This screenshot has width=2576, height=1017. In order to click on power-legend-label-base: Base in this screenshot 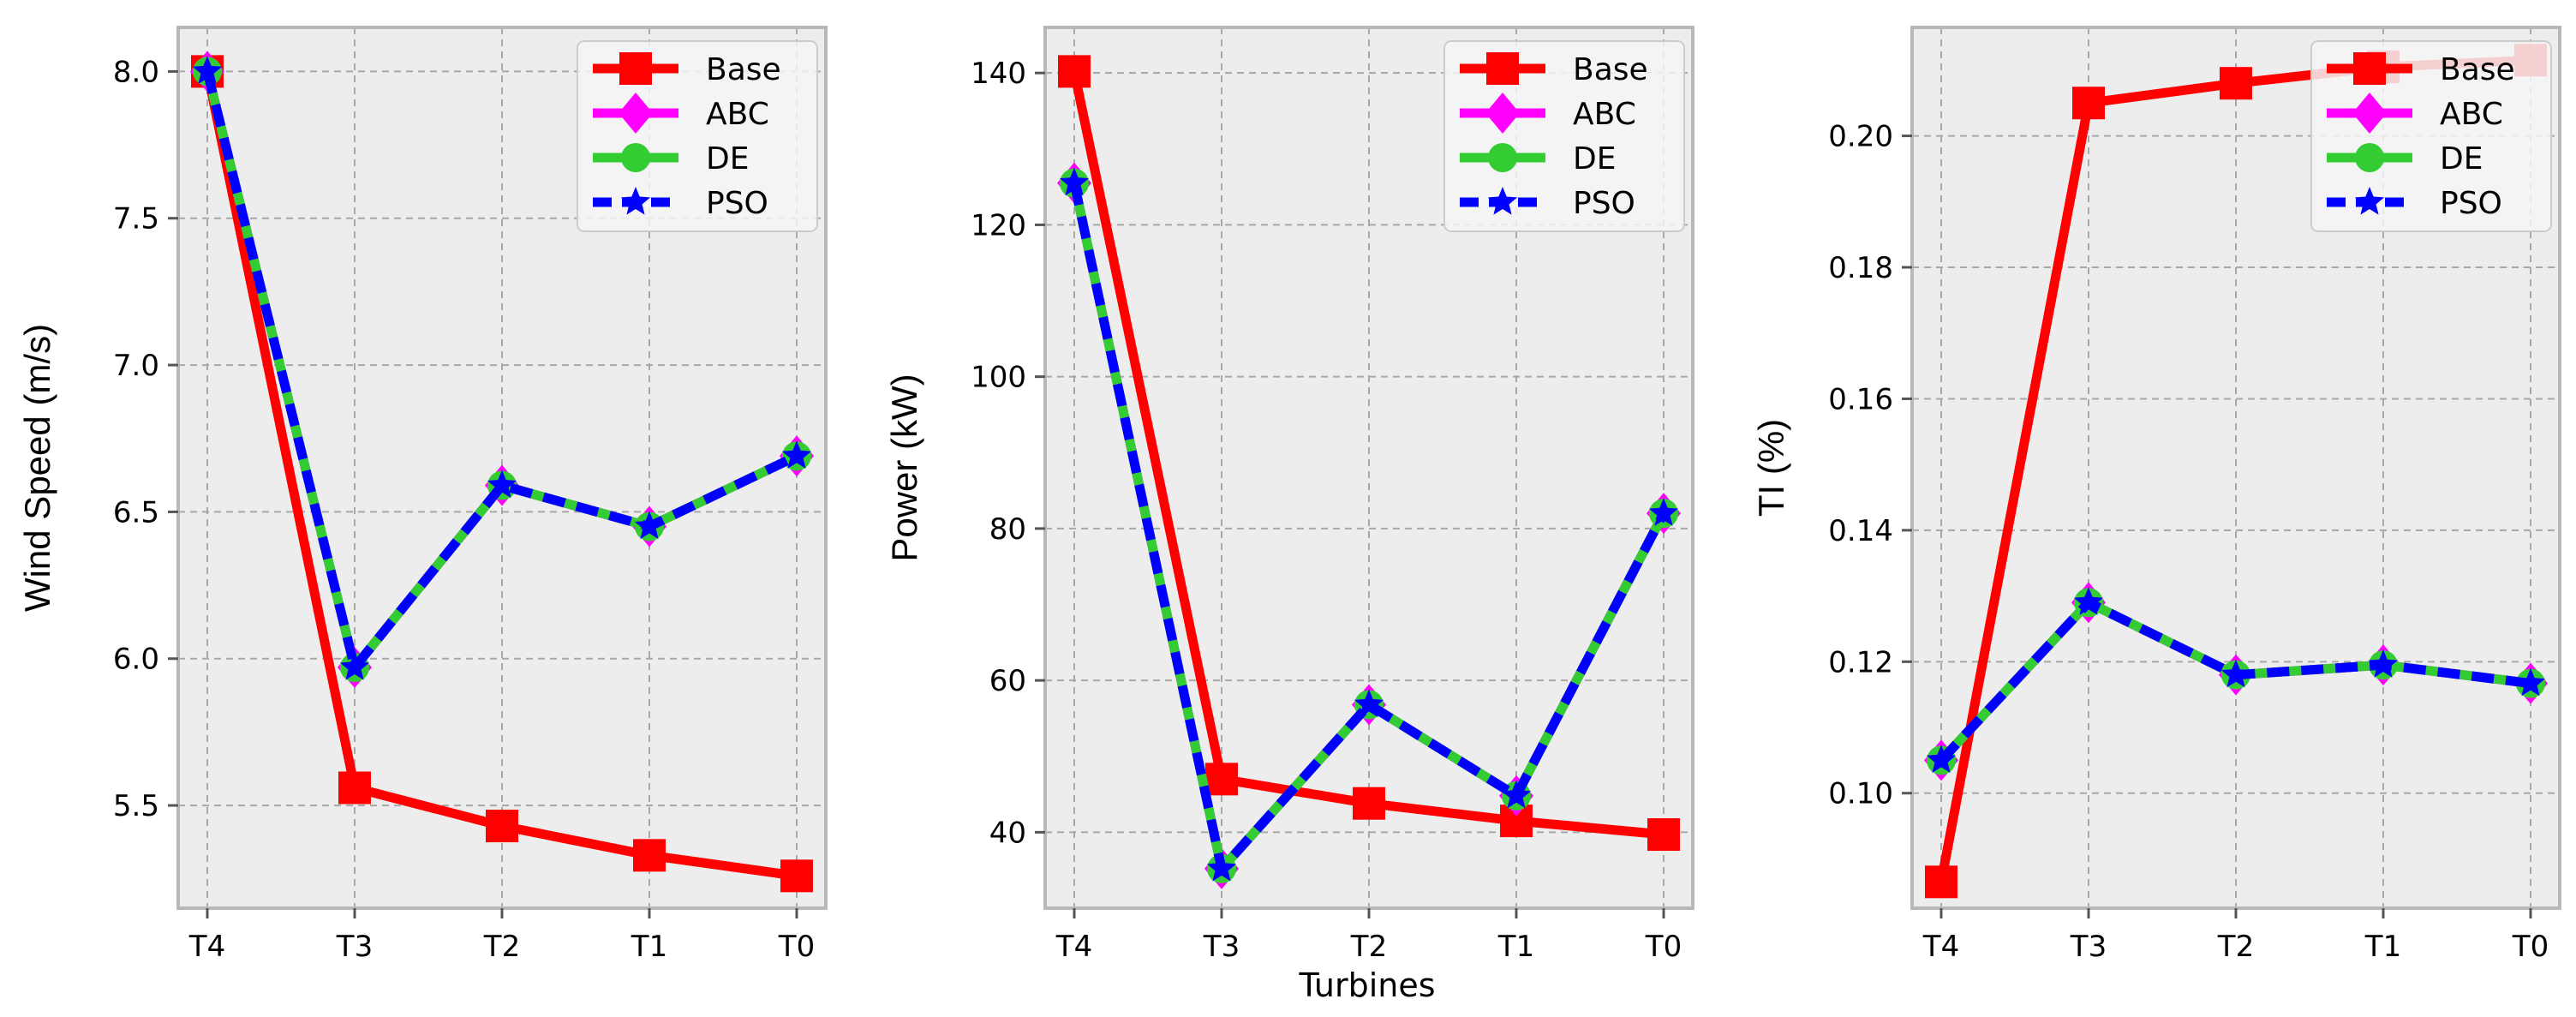, I will do `click(1611, 69)`.